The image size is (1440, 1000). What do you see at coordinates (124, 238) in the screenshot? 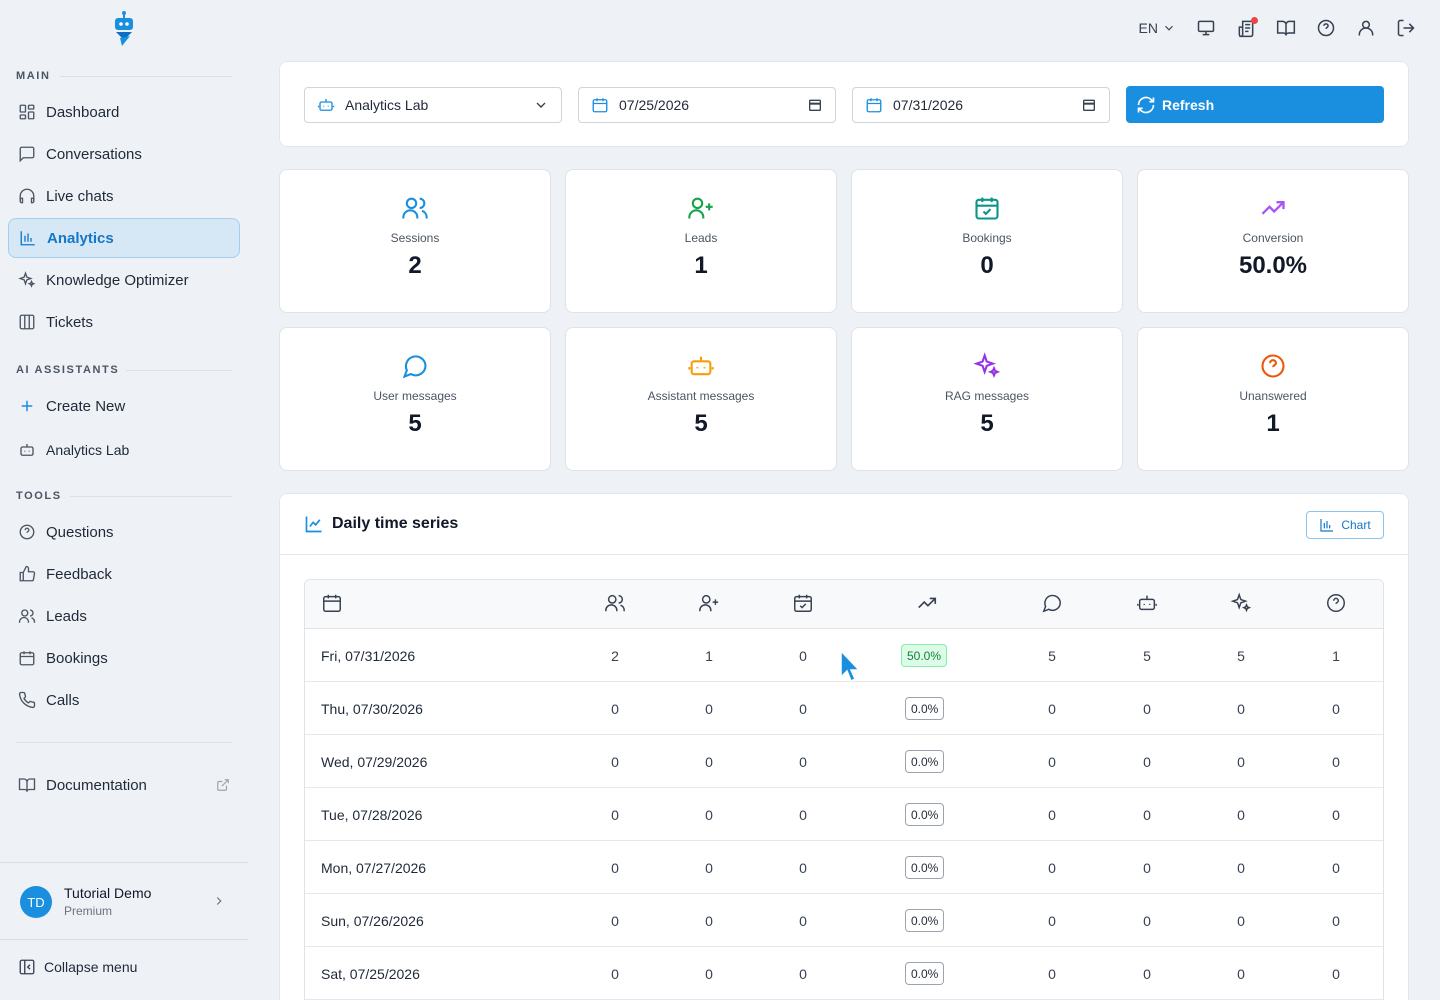
I see `sidebar-item-analytics: Analytics` at bounding box center [124, 238].